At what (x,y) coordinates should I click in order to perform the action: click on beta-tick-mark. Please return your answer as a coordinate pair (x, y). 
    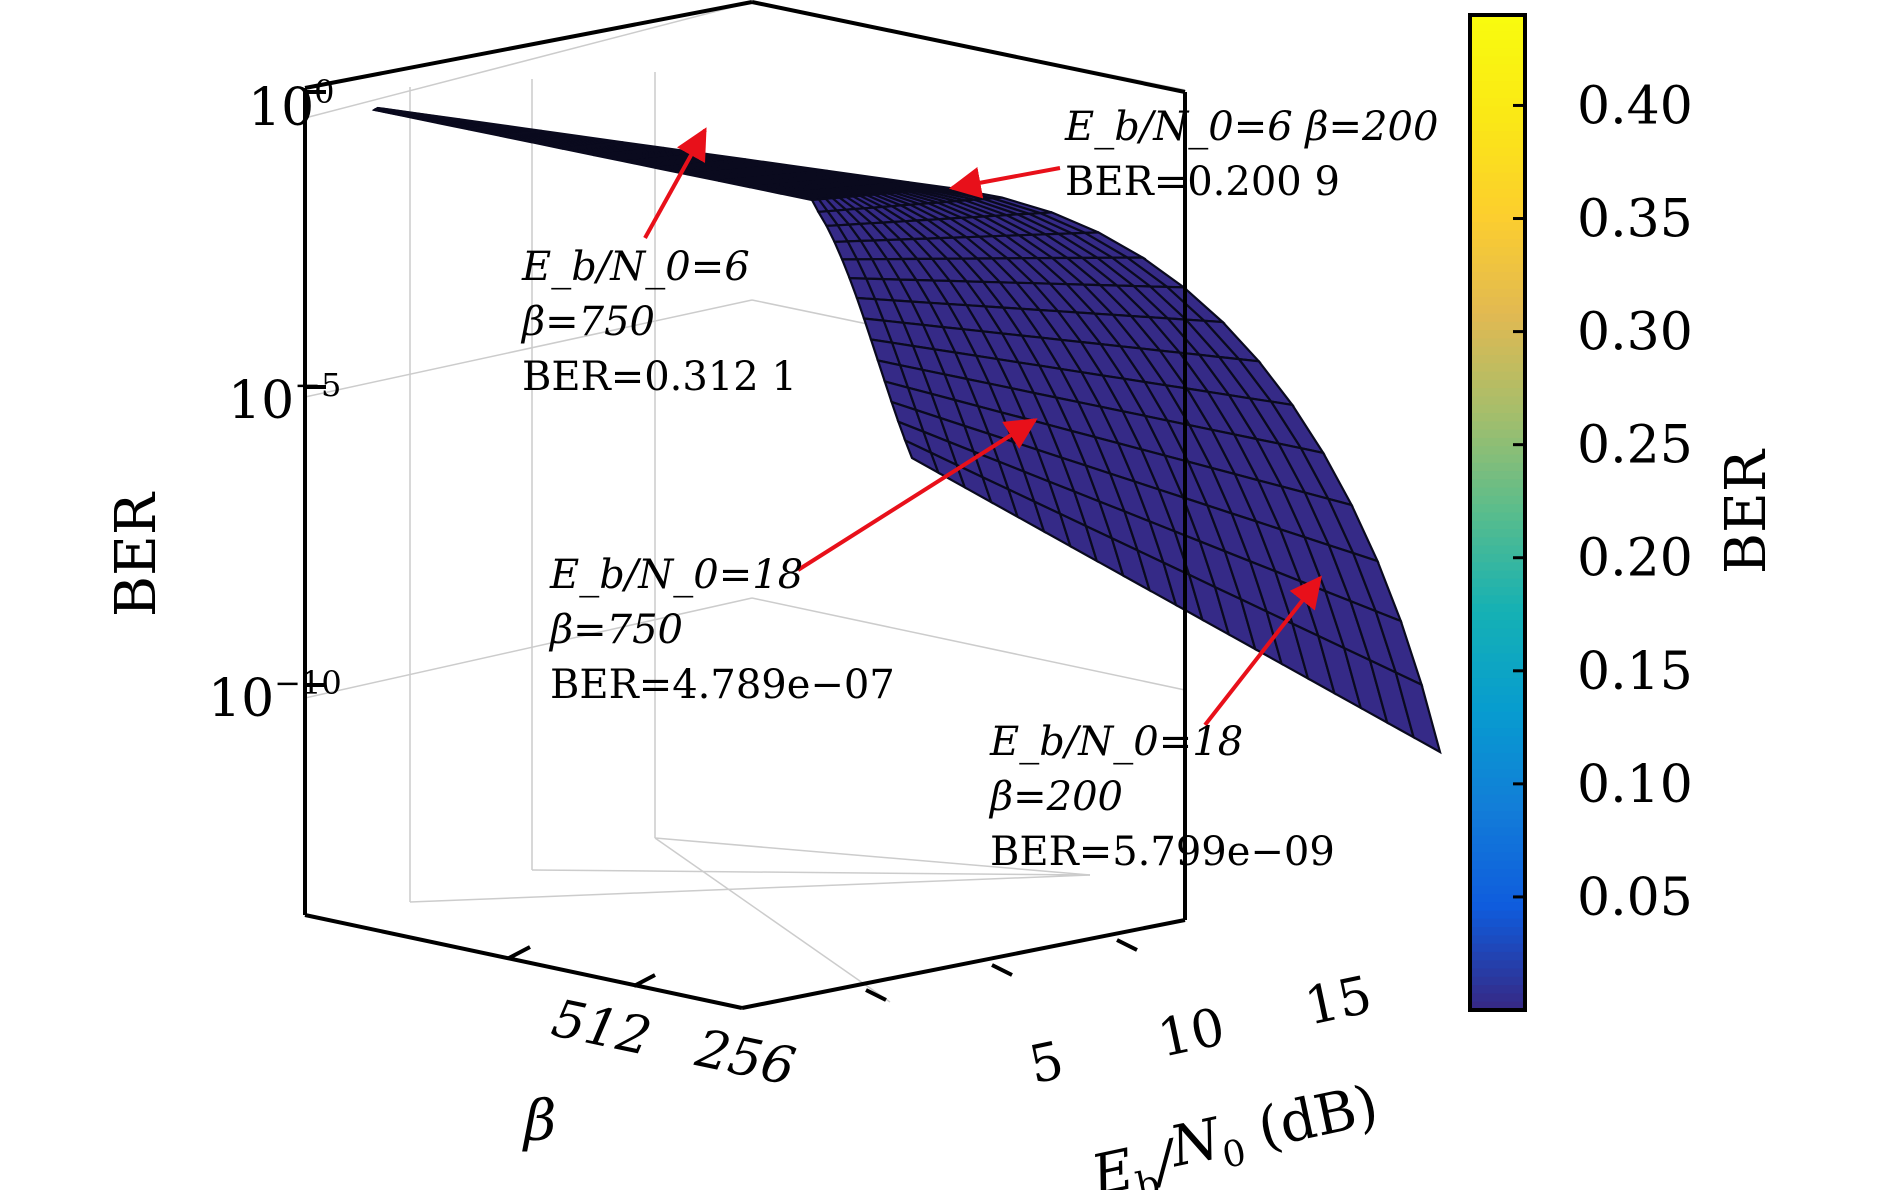
    Looking at the image, I should click on (644, 980).